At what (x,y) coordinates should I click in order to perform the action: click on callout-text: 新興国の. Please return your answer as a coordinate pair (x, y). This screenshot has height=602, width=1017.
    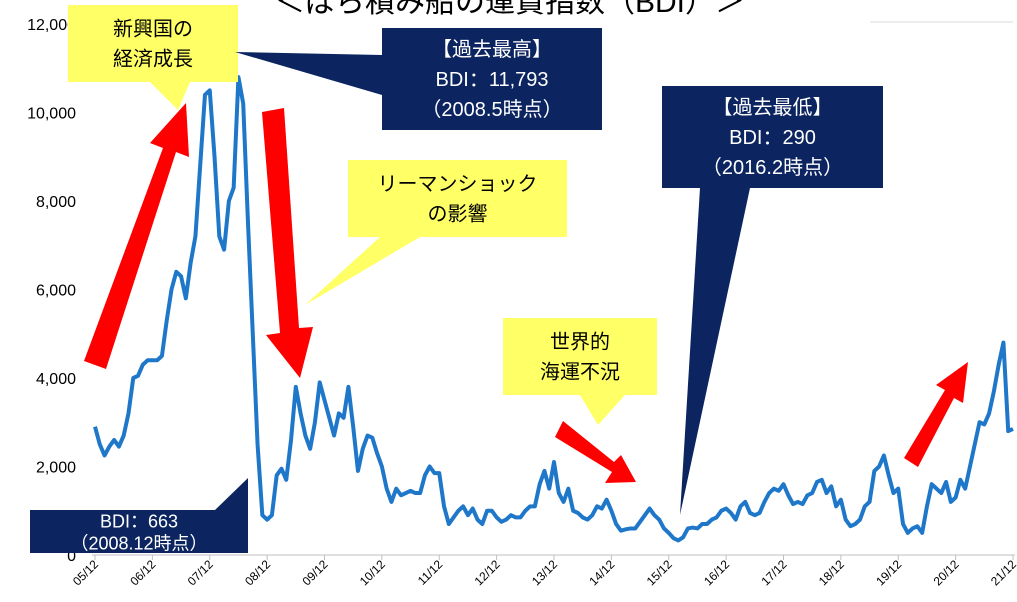
    Looking at the image, I should click on (153, 29).